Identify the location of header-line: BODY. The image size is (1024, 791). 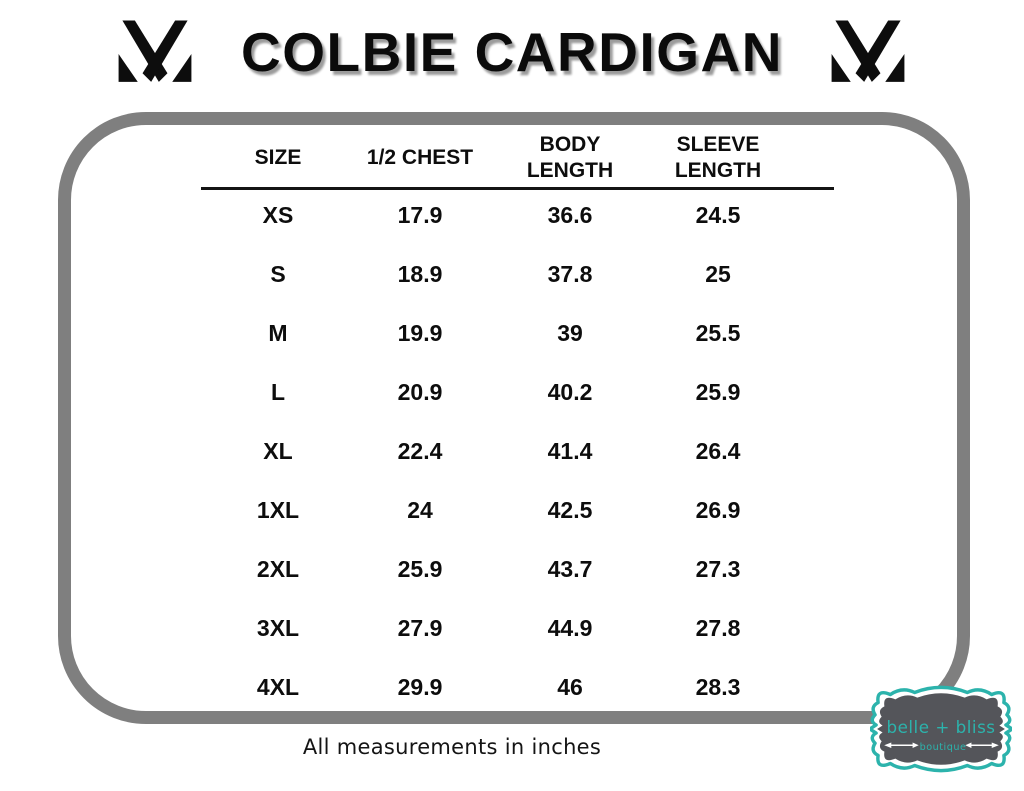
(570, 145).